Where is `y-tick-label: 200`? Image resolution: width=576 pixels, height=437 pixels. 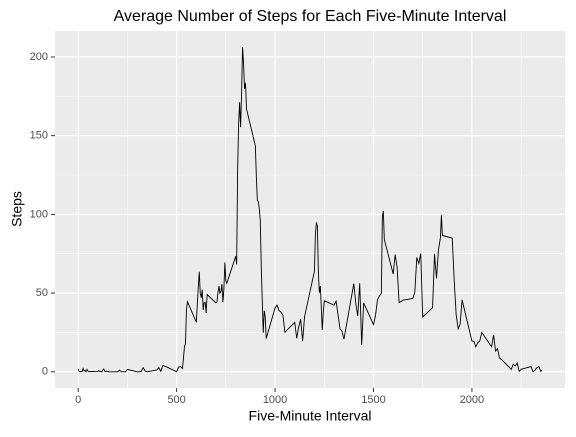
y-tick-label: 200 is located at coordinates (39, 57).